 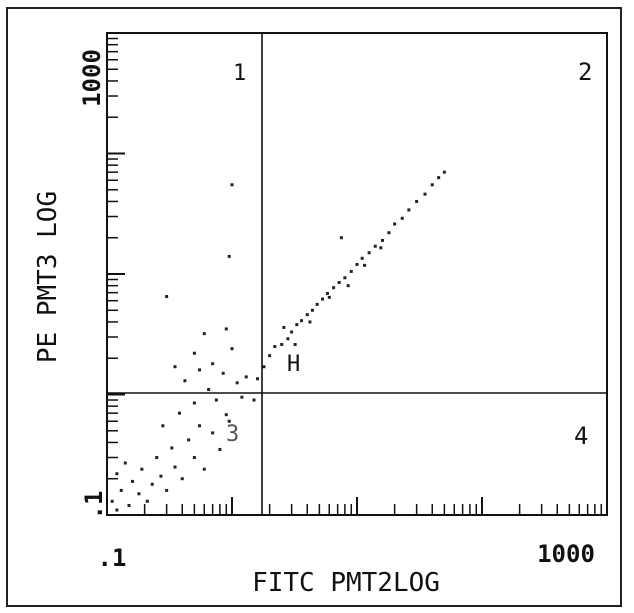 What do you see at coordinates (346, 583) in the screenshot?
I see `x-axis-title: FITC PMT2LOG` at bounding box center [346, 583].